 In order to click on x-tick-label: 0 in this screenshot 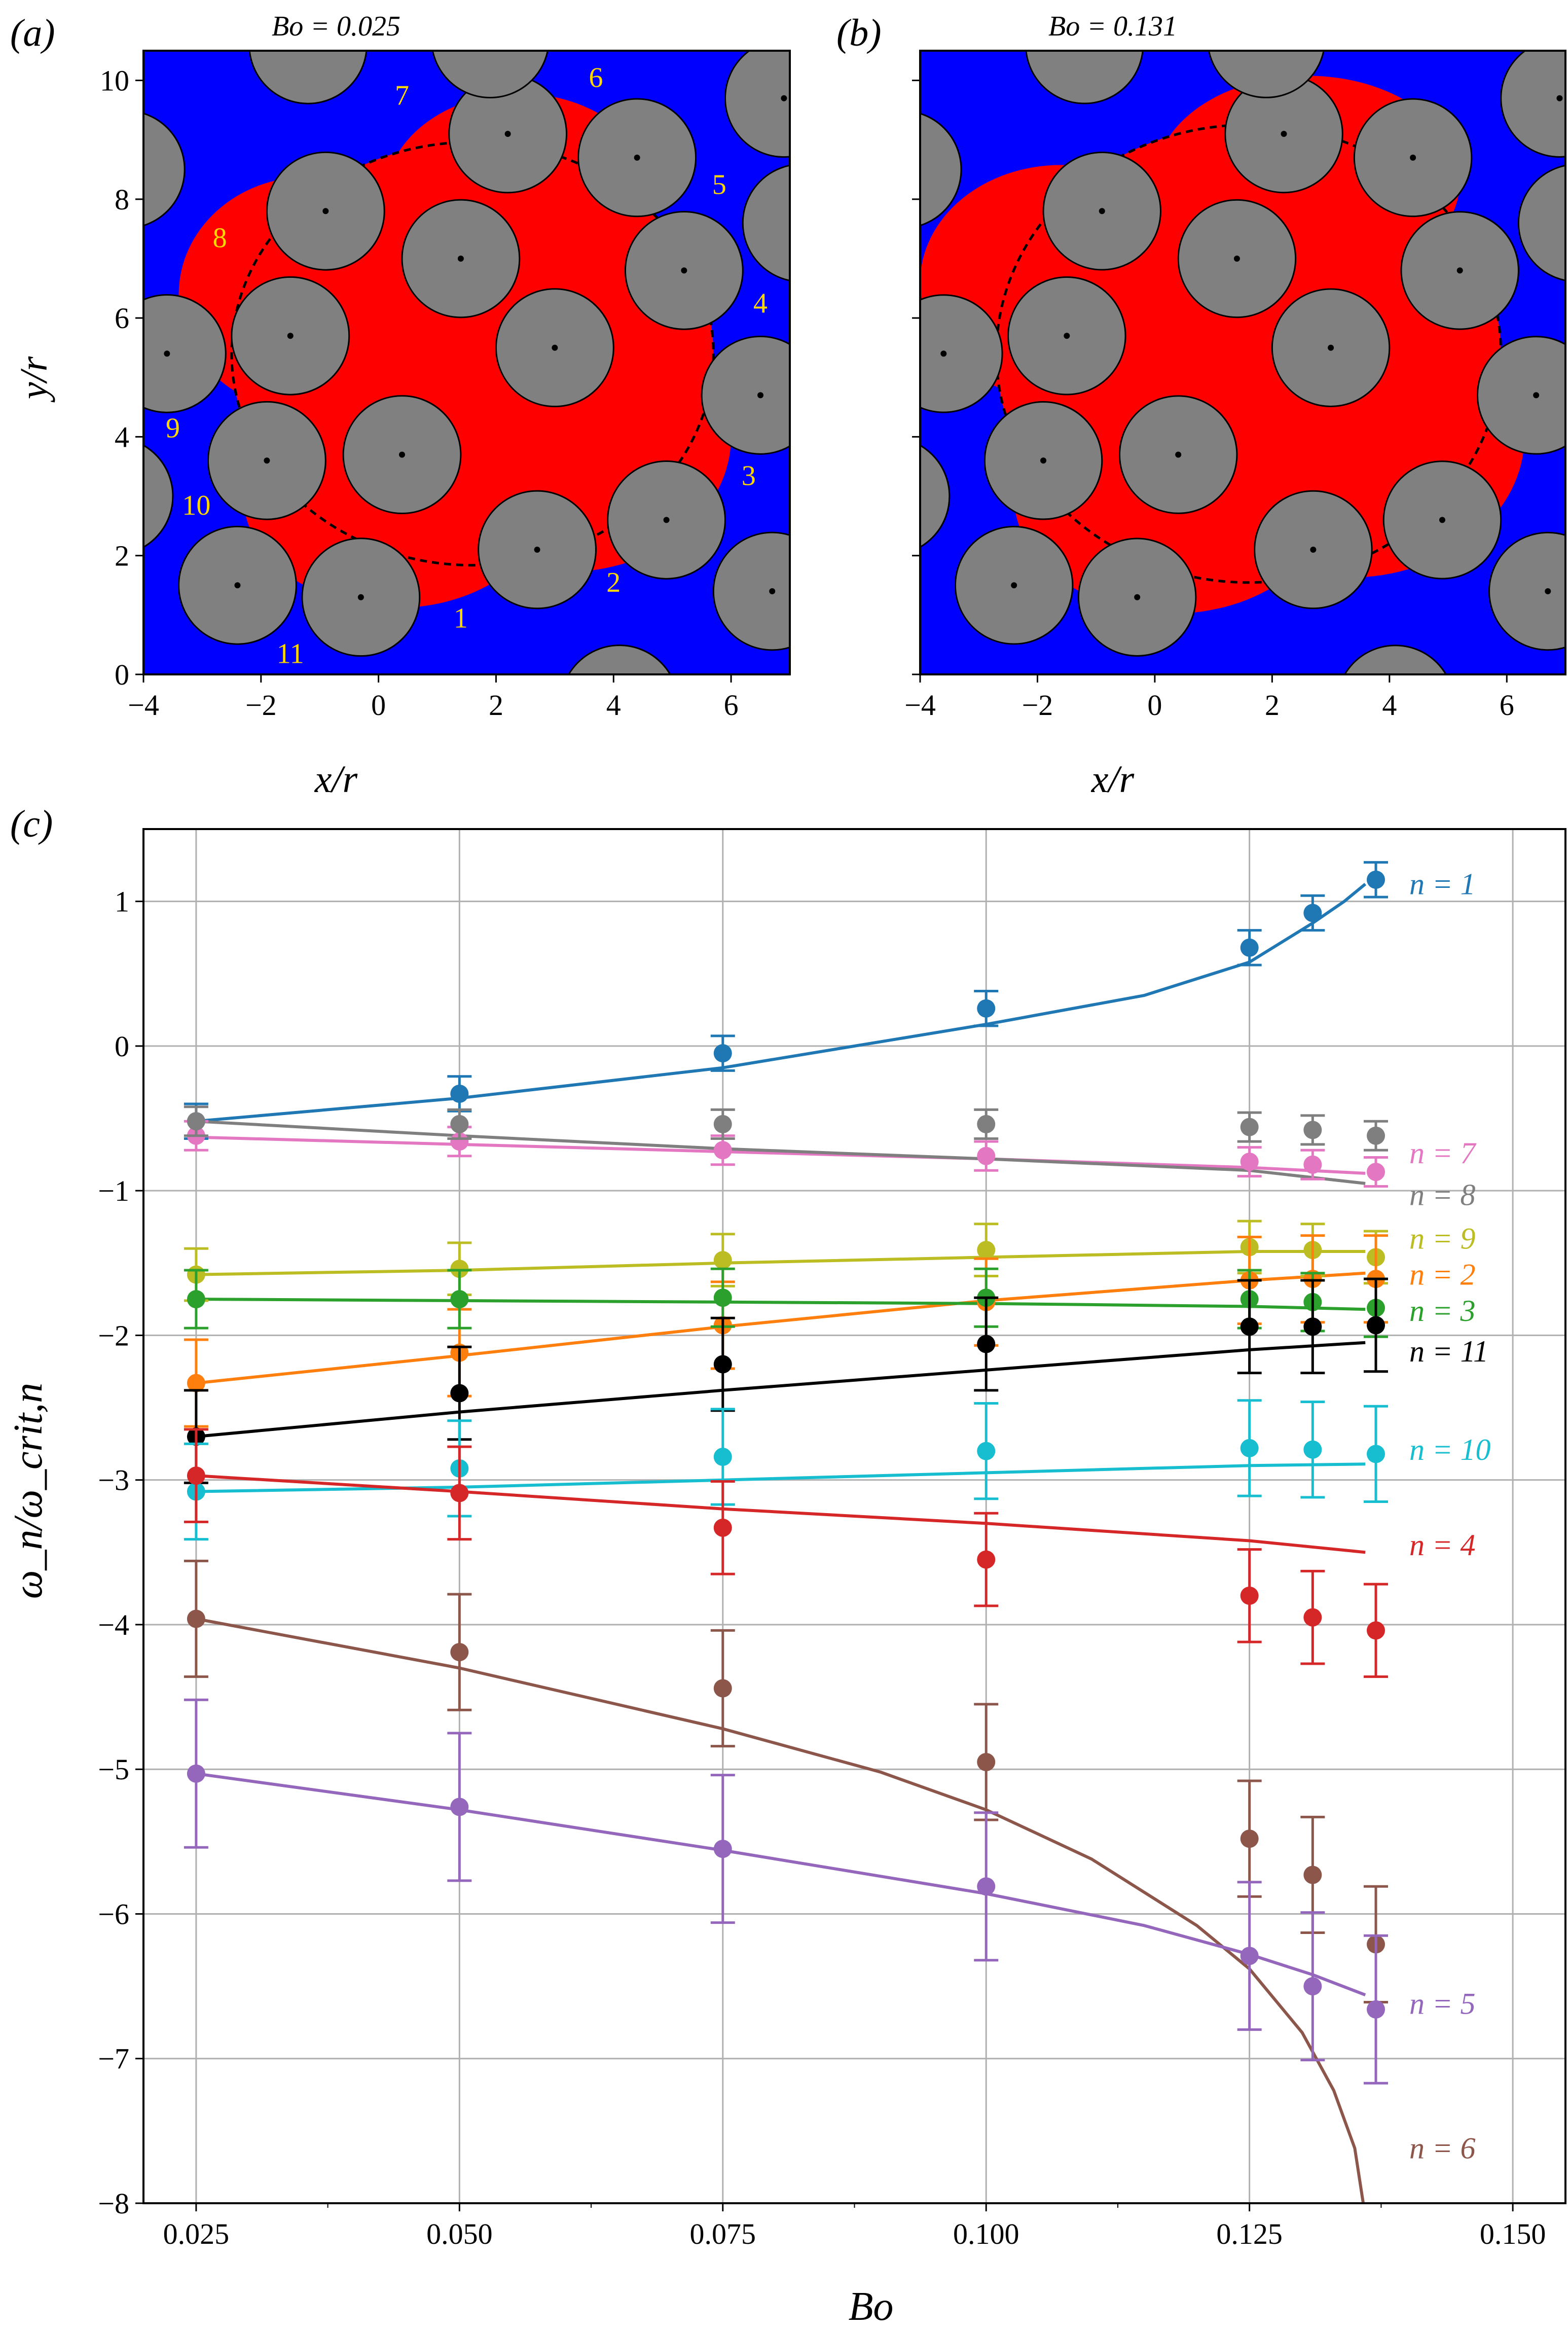, I will do `click(1154, 705)`.